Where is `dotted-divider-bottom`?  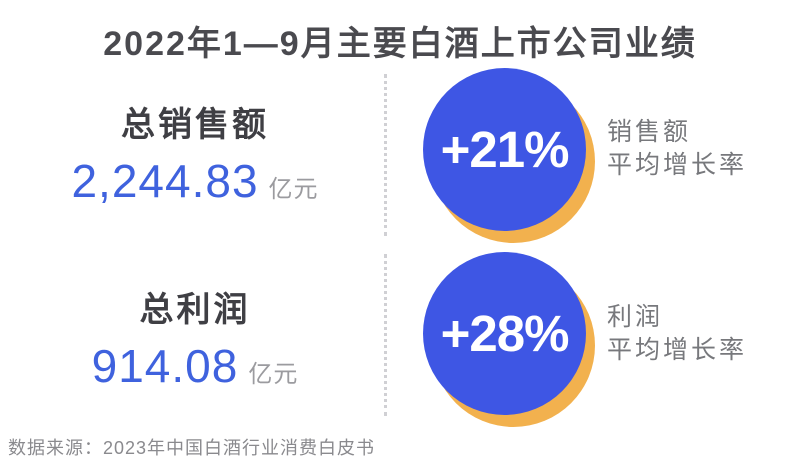 dotted-divider-bottom is located at coordinates (385, 335).